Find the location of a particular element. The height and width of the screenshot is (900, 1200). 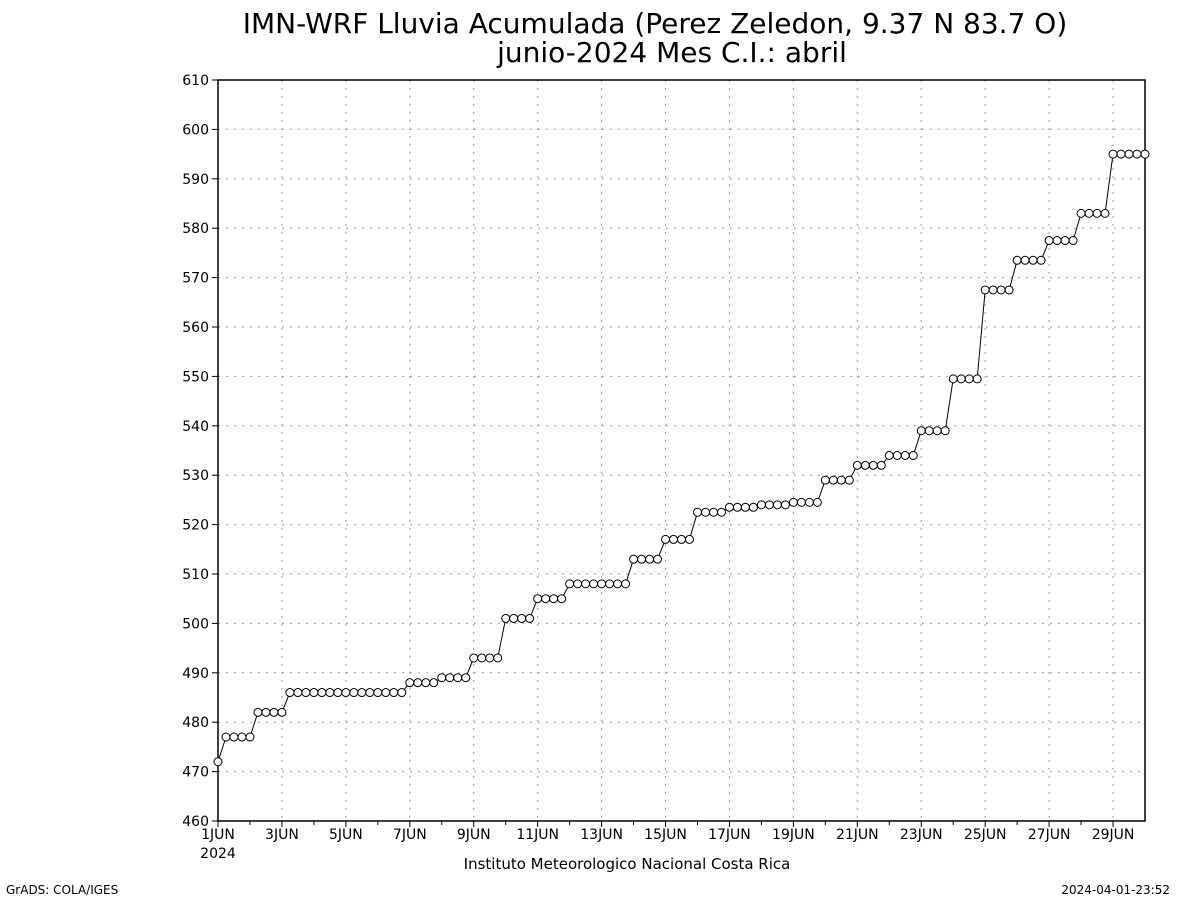

chart-subtitle: junio-2024 Mes C.I.: abril is located at coordinates (671, 52).